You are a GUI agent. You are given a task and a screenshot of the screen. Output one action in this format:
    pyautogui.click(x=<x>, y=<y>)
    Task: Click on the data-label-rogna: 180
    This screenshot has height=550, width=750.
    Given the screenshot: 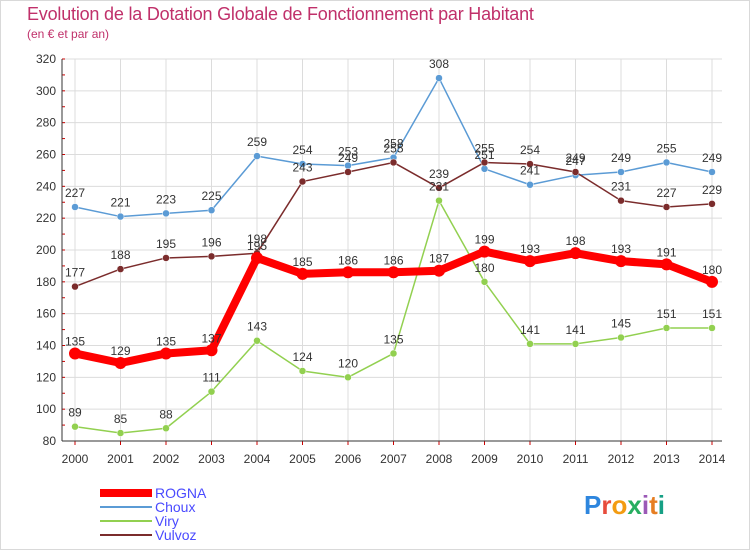 What is the action you would take?
    pyautogui.click(x=712, y=270)
    